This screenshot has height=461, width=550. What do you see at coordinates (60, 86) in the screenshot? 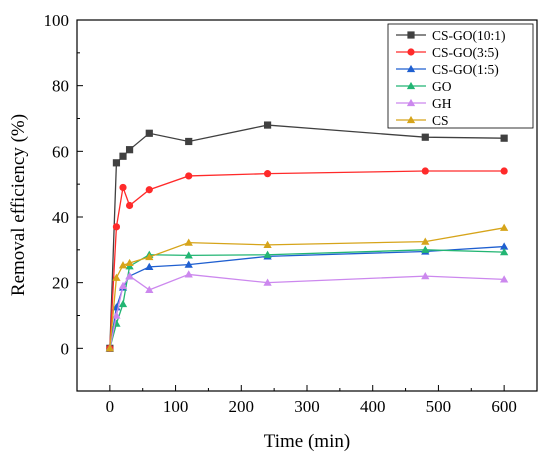
I see `y-tick-label: 80` at bounding box center [60, 86].